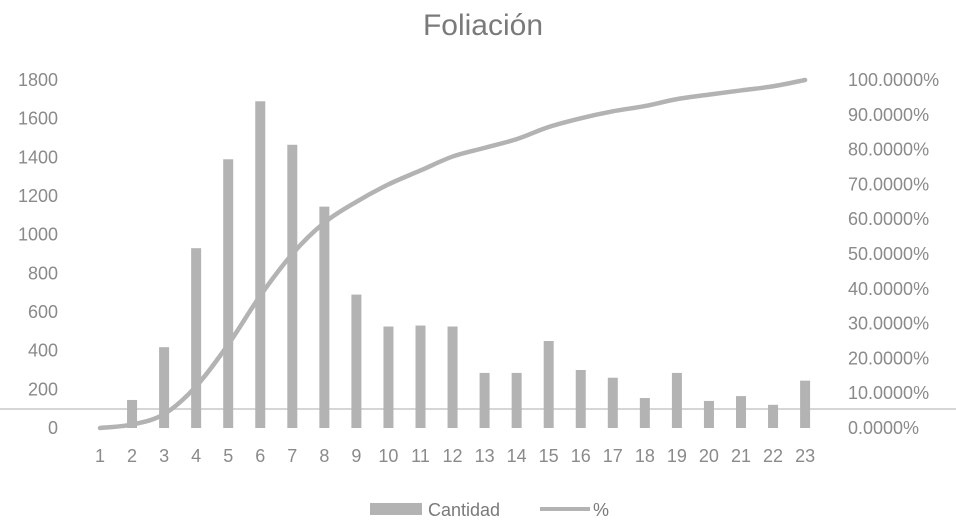  Describe the element at coordinates (228, 456) in the screenshot. I see `x-tick-label: 5` at that location.